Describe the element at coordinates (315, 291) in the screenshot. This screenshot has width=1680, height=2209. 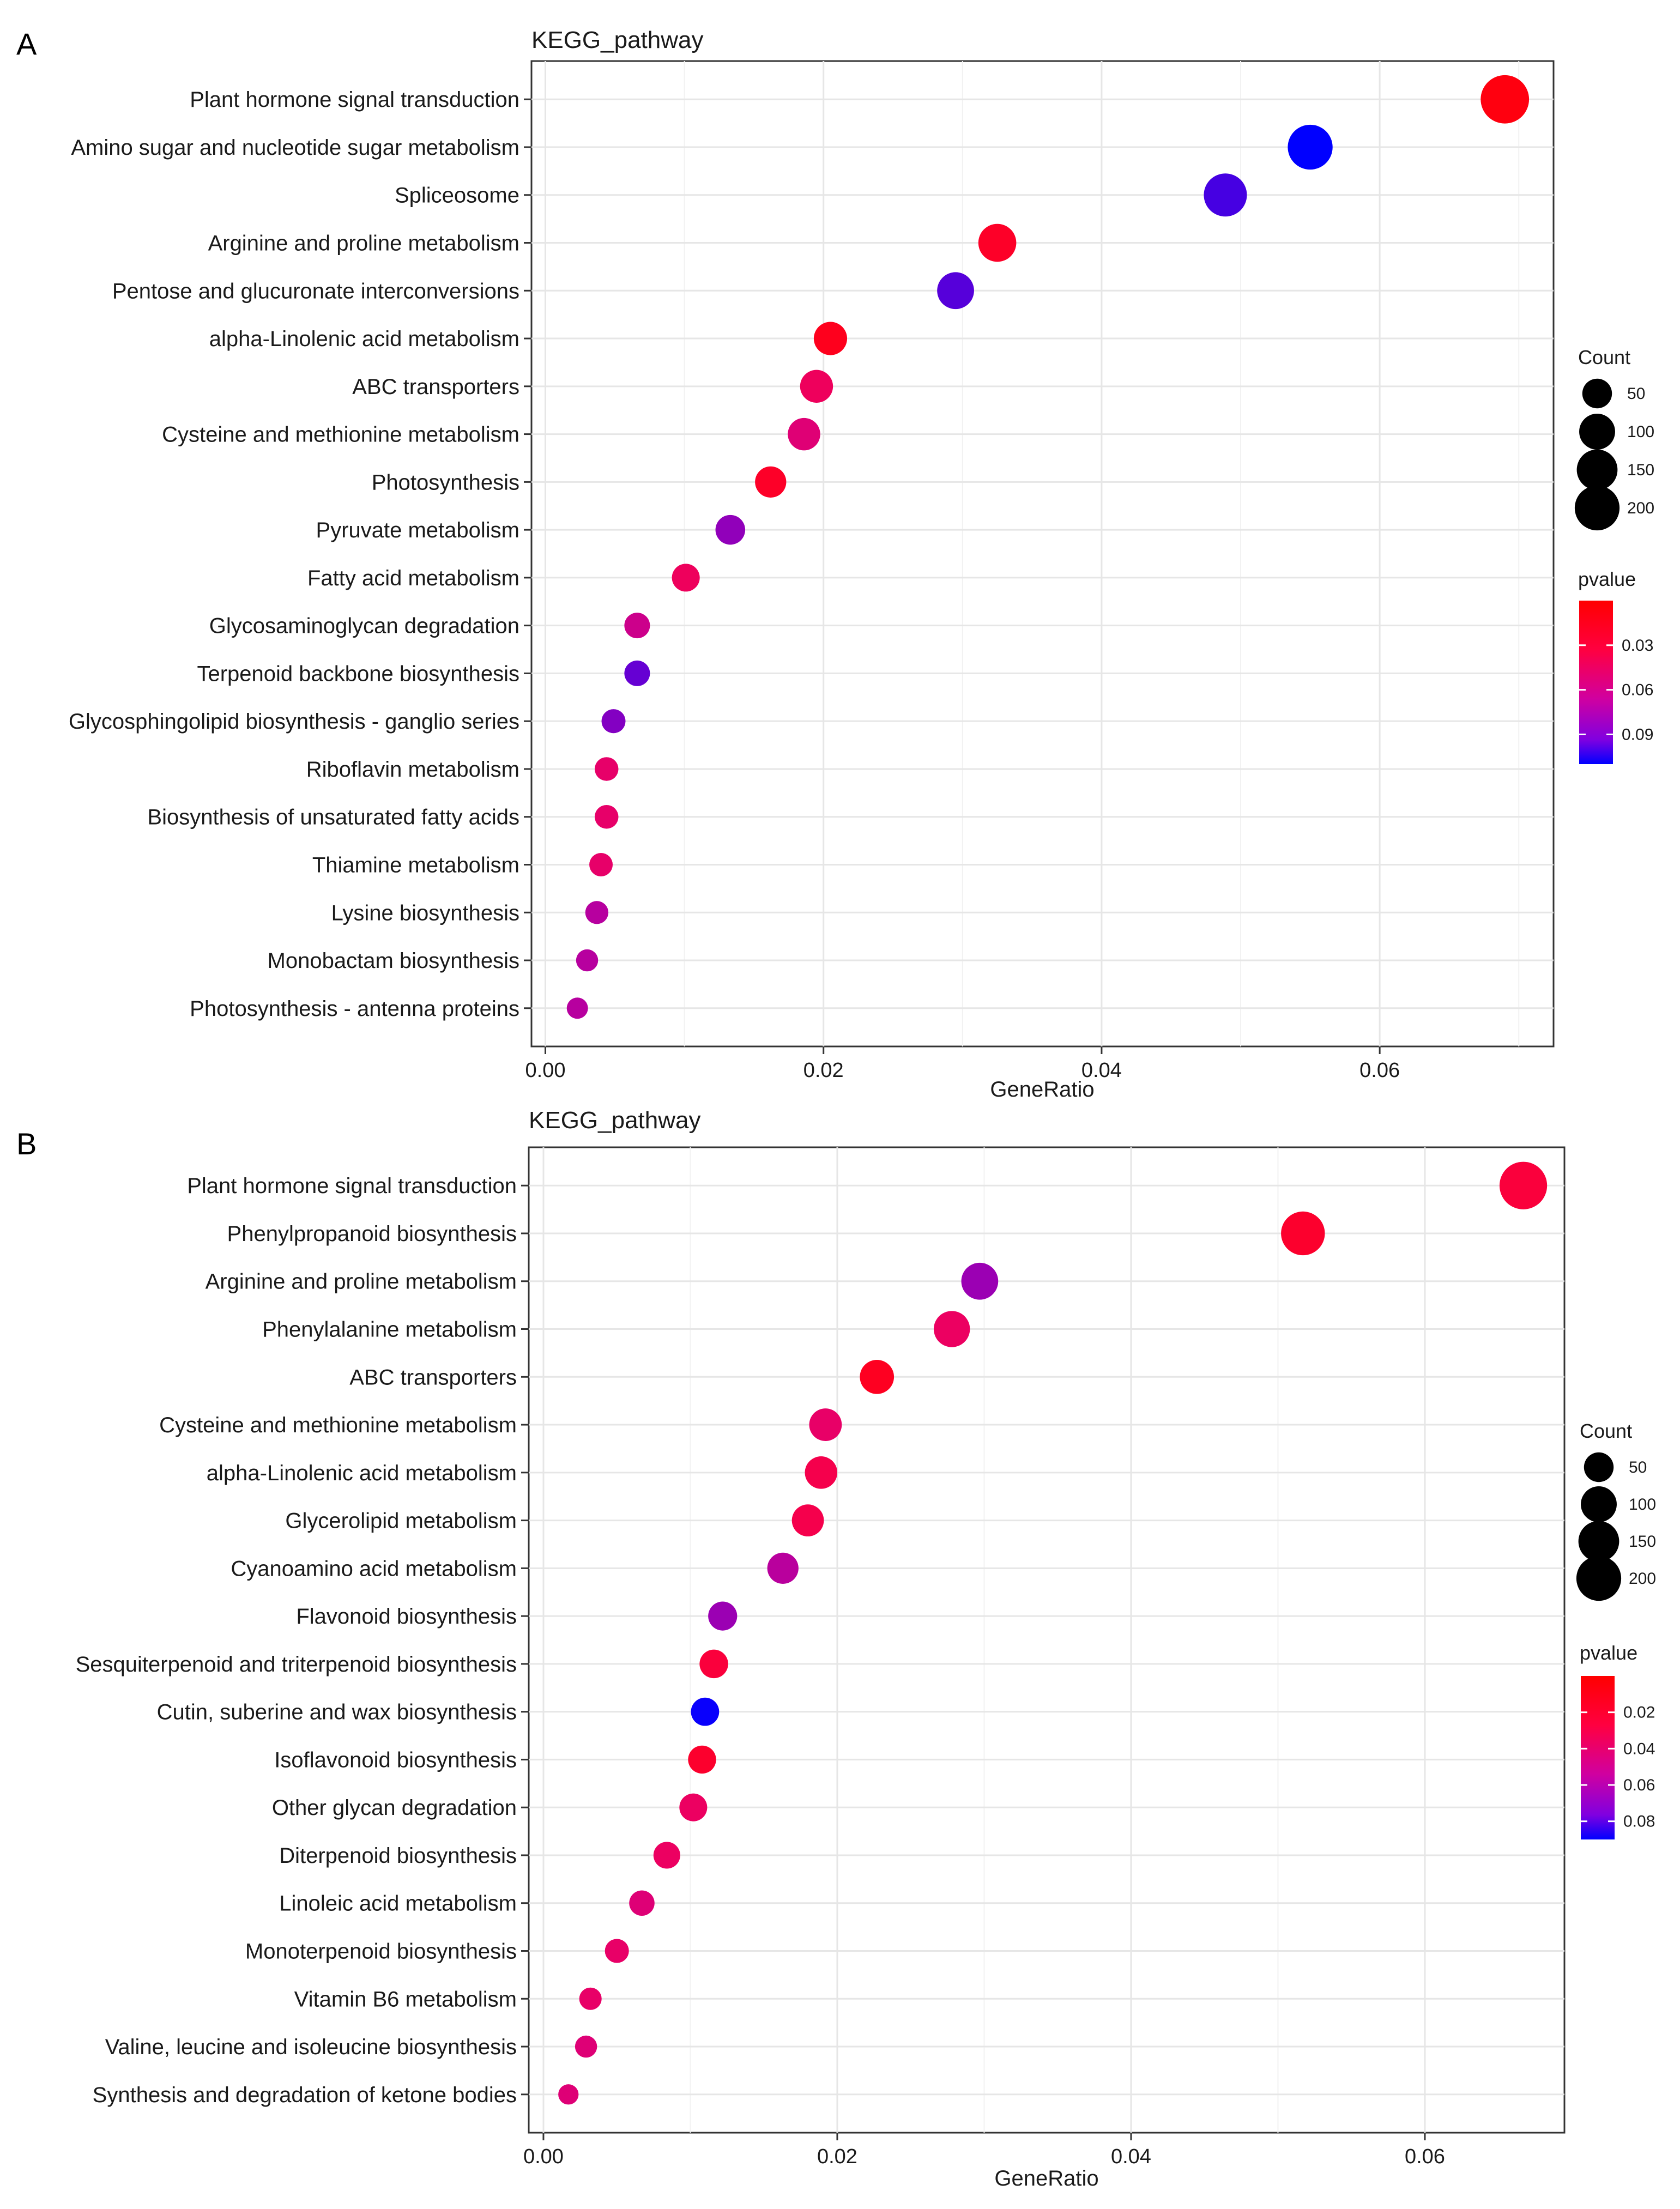
I see `y-category-label: Pentose and glucuronate interconversions` at that location.